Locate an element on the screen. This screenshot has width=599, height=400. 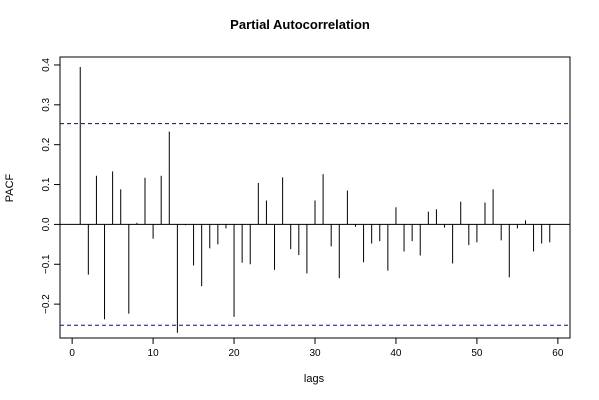
x-tick-label: 30 is located at coordinates (315, 353).